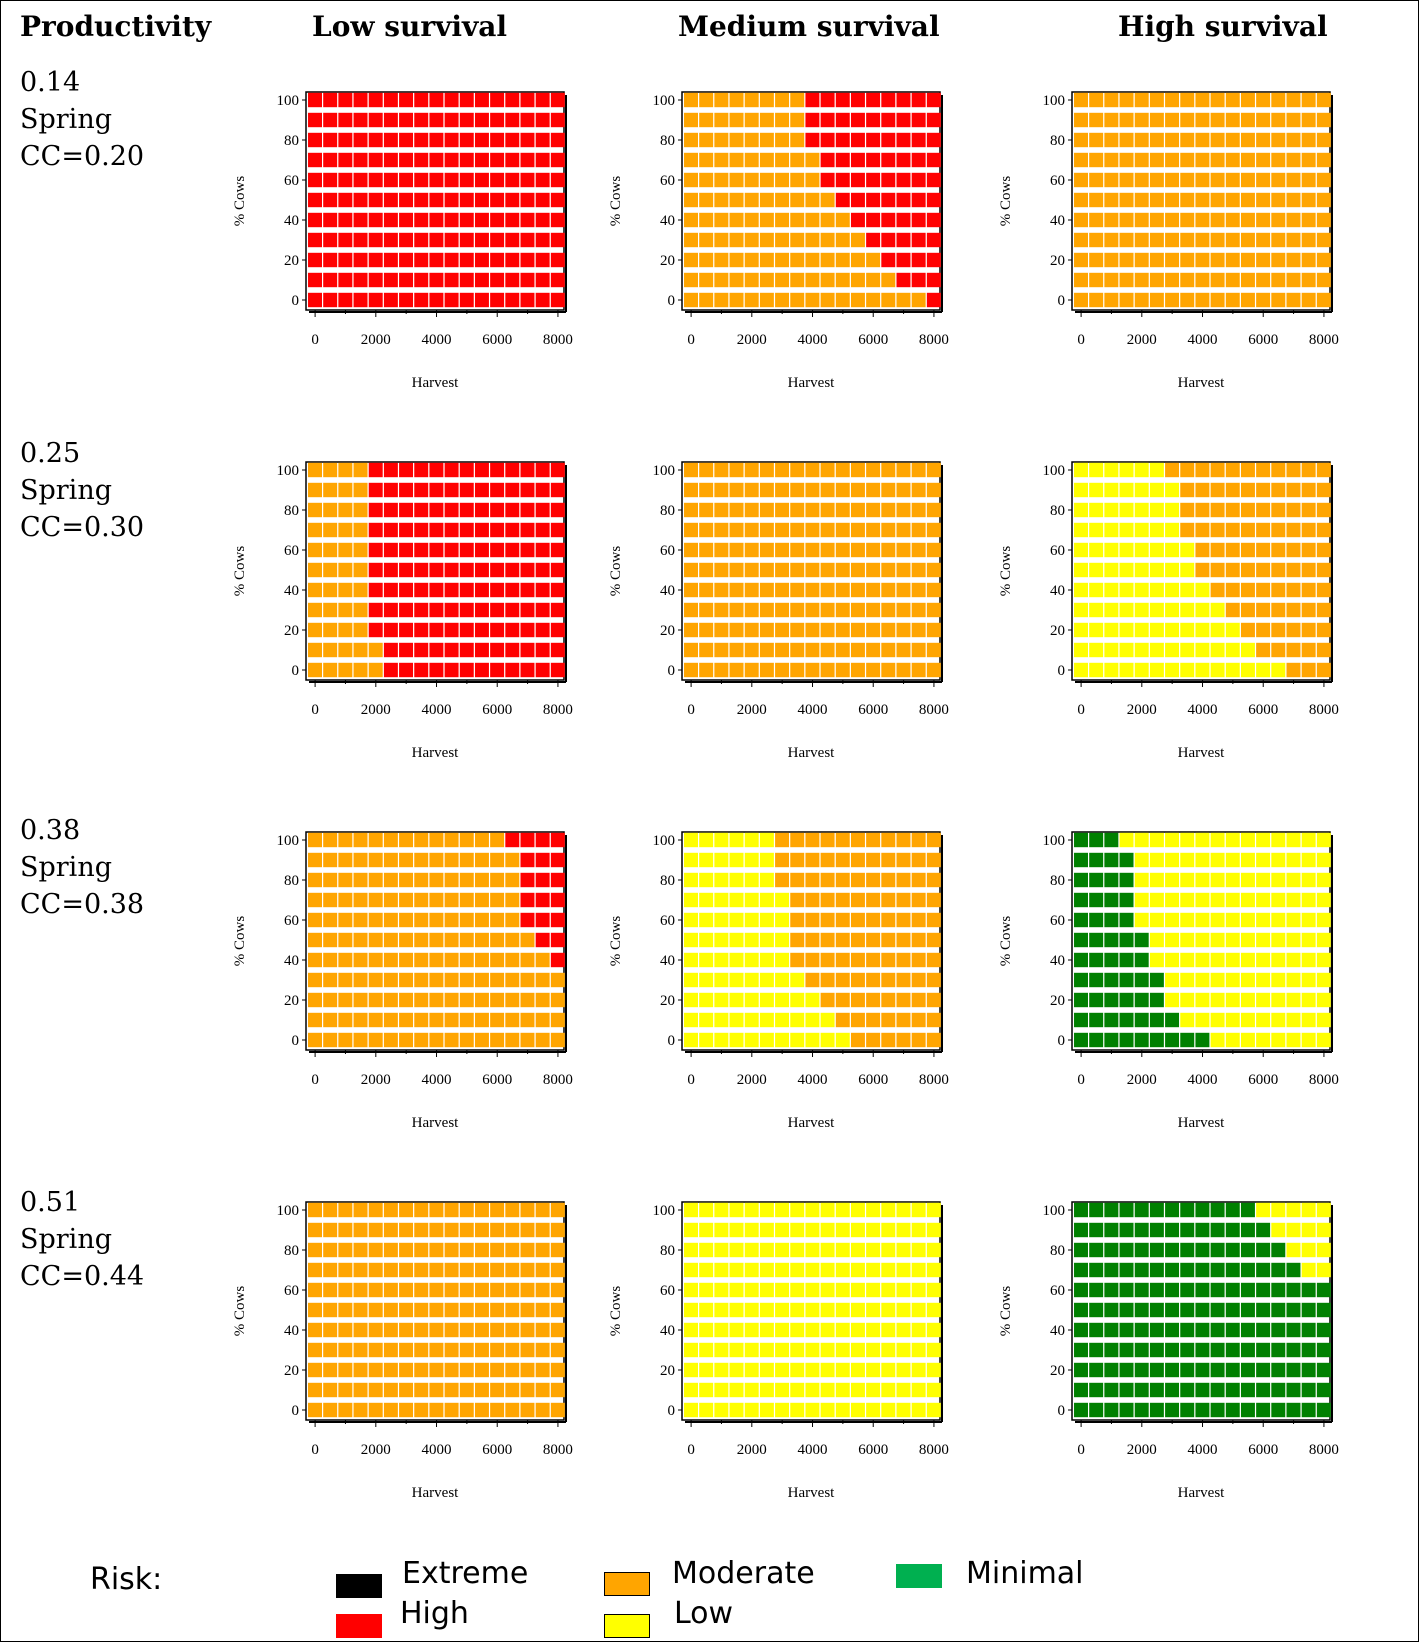  Describe the element at coordinates (616, 571) in the screenshot. I see `y-axis-title: % Cows` at that location.